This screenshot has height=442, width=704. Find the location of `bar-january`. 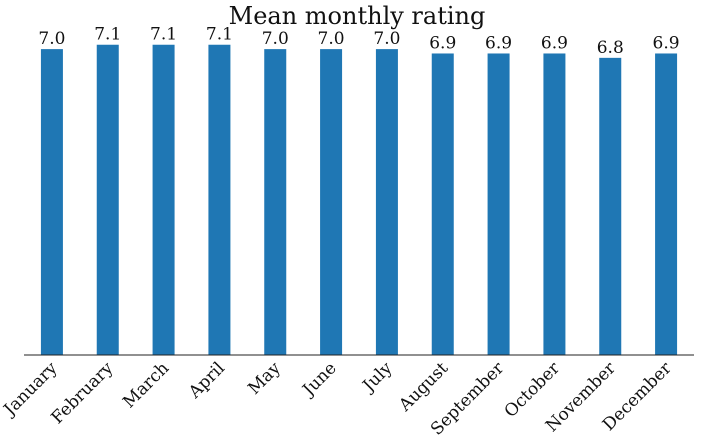

bar-january is located at coordinates (51, 202).